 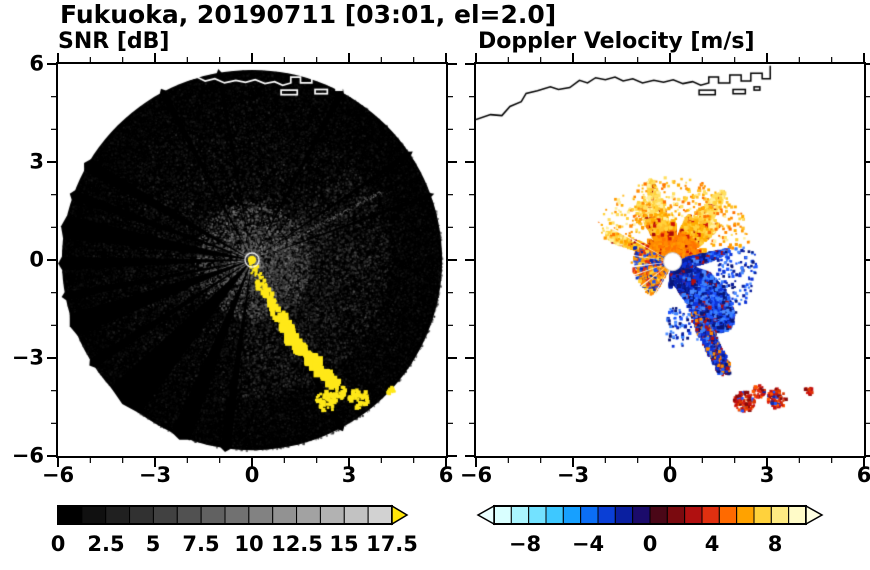 I want to click on ytick-label: −6, so click(x=27, y=455).